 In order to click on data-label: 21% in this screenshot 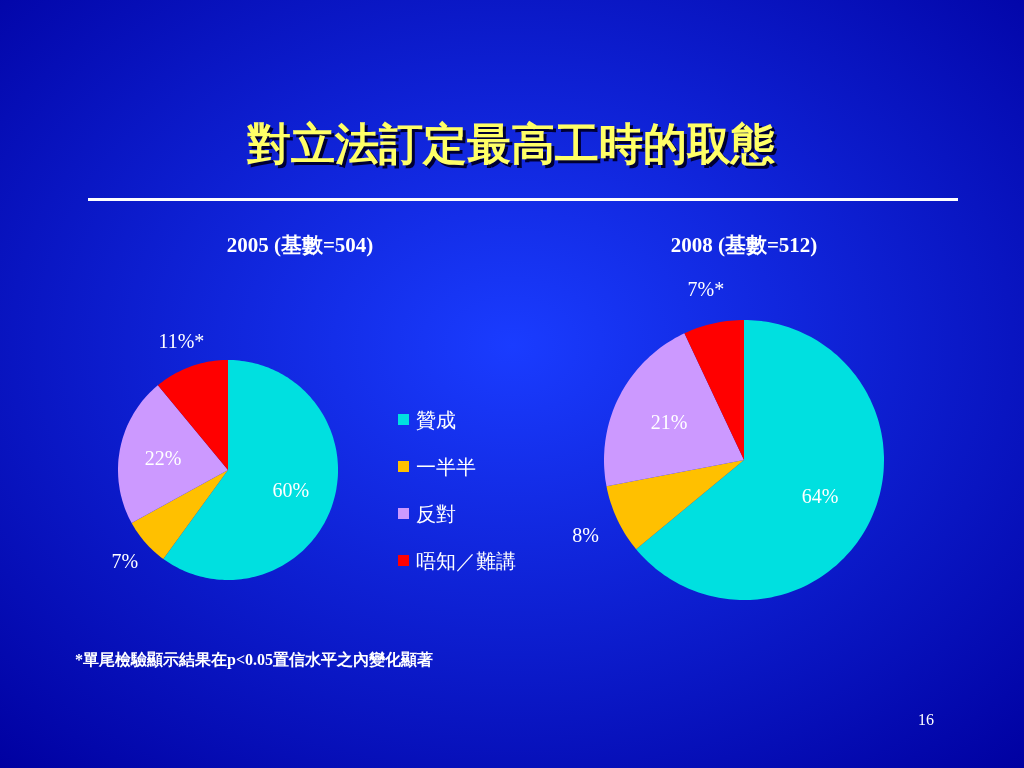, I will do `click(669, 421)`.